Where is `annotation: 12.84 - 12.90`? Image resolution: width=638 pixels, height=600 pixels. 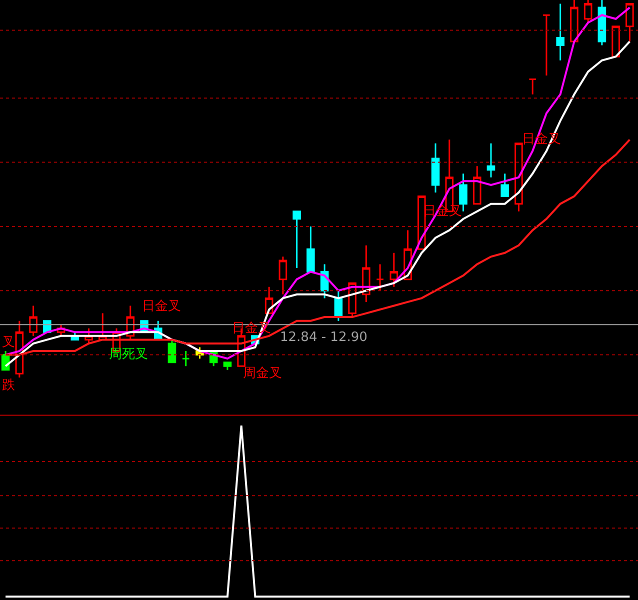
annotation: 12.84 - 12.90 is located at coordinates (324, 337).